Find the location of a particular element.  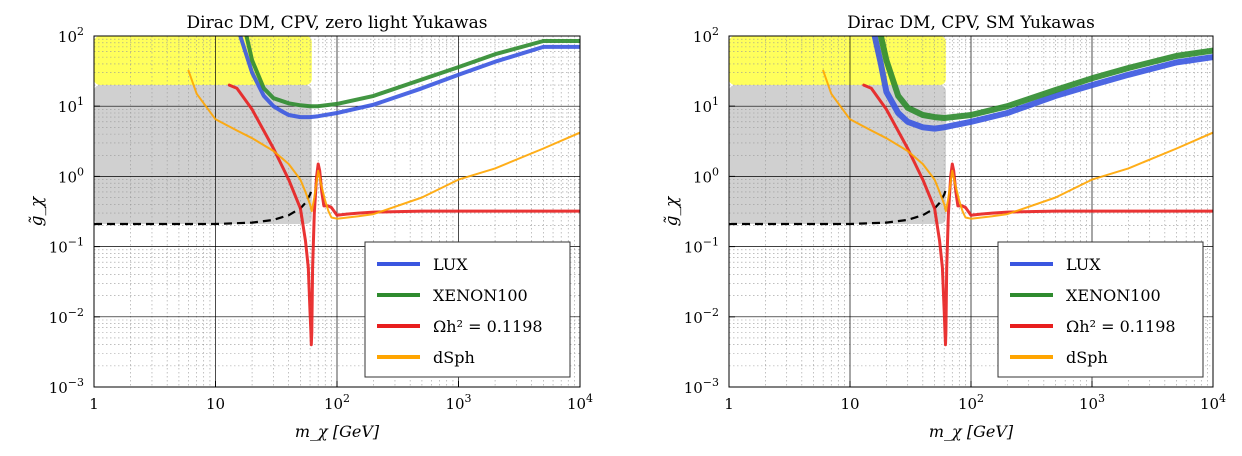

dashed-boundary-line is located at coordinates (838, 207).